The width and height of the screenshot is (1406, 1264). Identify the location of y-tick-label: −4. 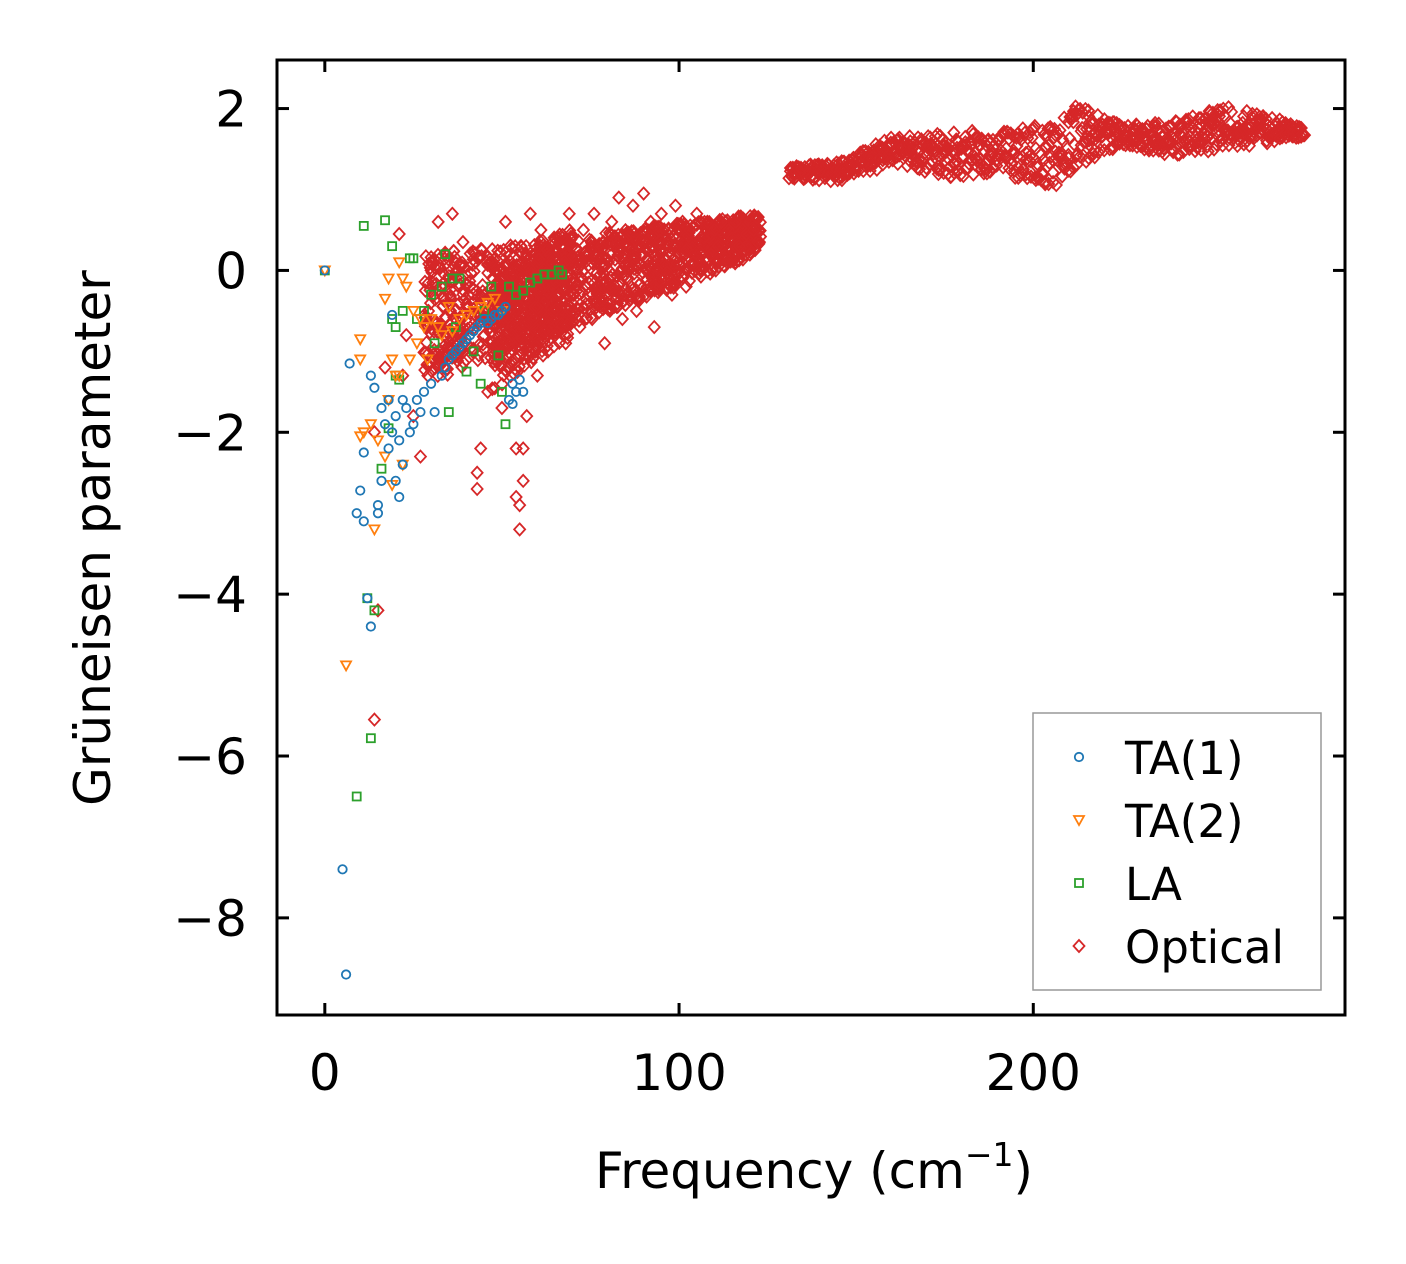
(210, 595).